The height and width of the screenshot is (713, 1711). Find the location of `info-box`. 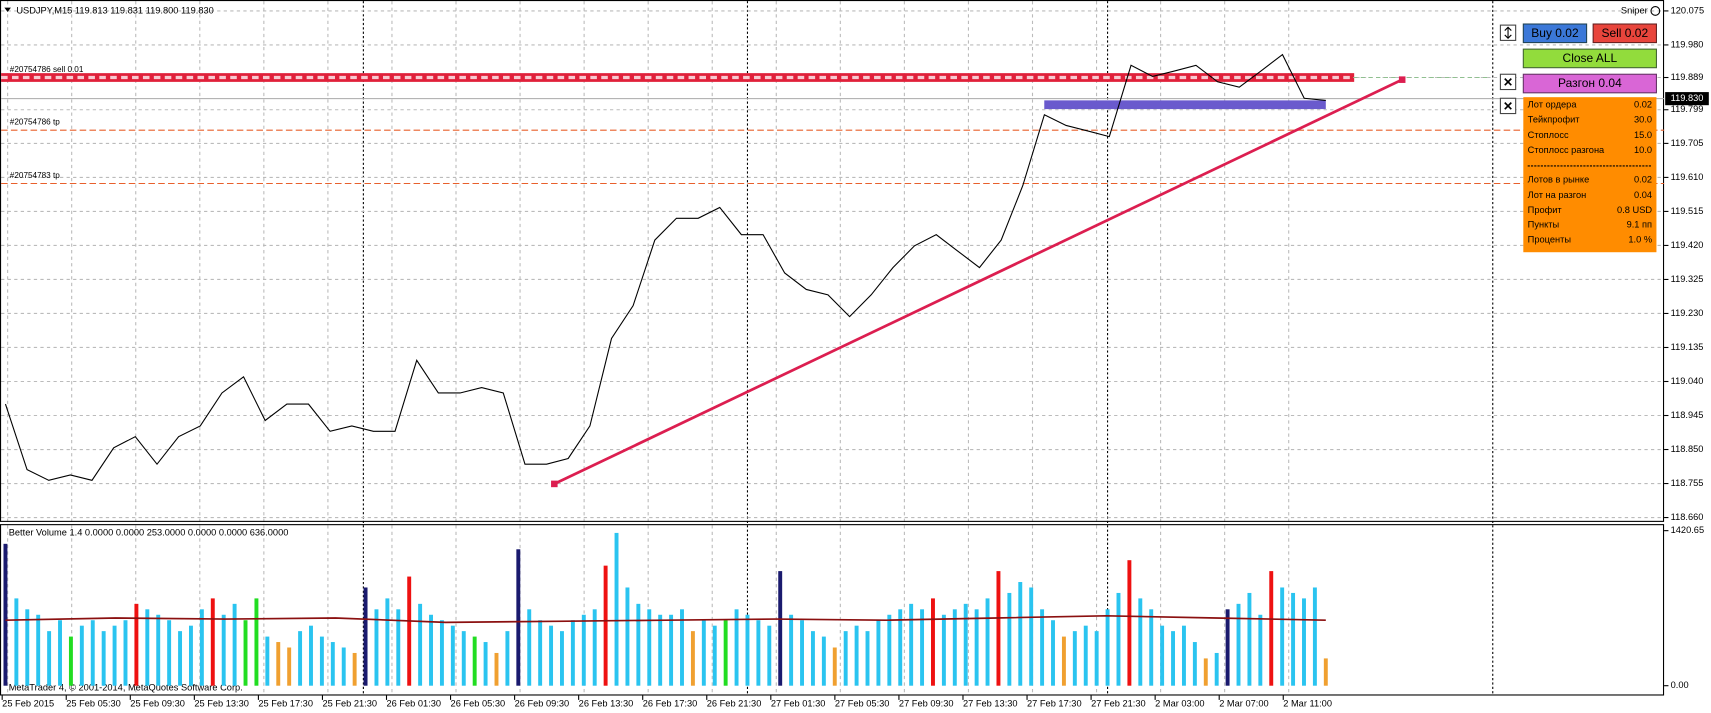

info-box is located at coordinates (1590, 175).